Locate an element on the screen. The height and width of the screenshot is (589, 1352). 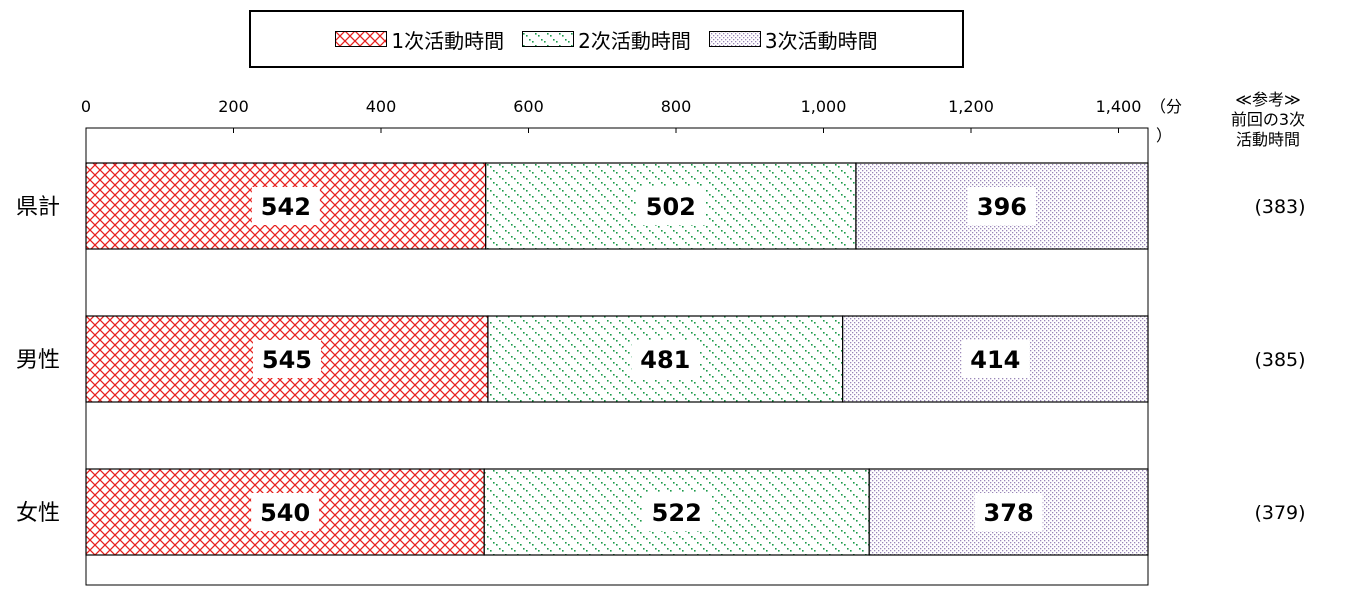
x-tick-label: 400 is located at coordinates (381, 106).